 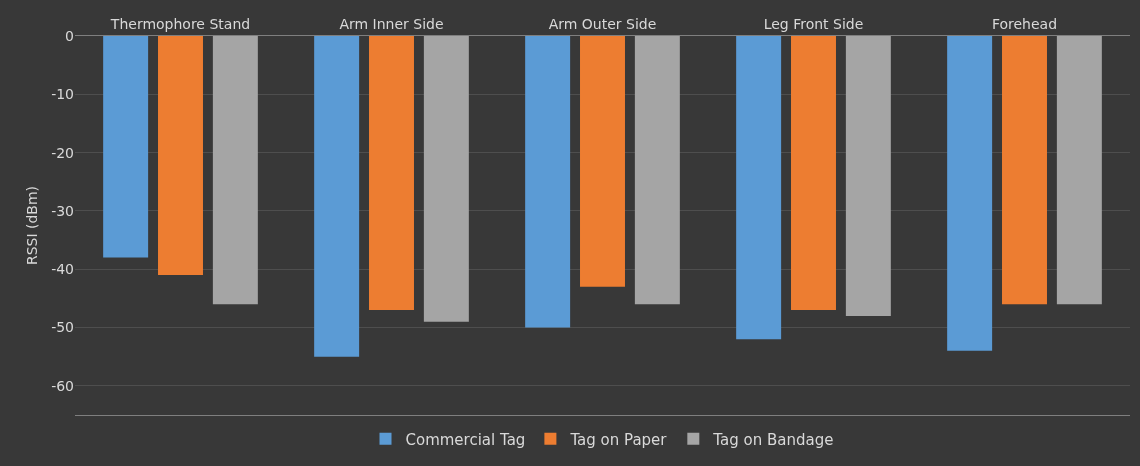 I want to click on legend-label: Commercial Tag, so click(x=465, y=439).